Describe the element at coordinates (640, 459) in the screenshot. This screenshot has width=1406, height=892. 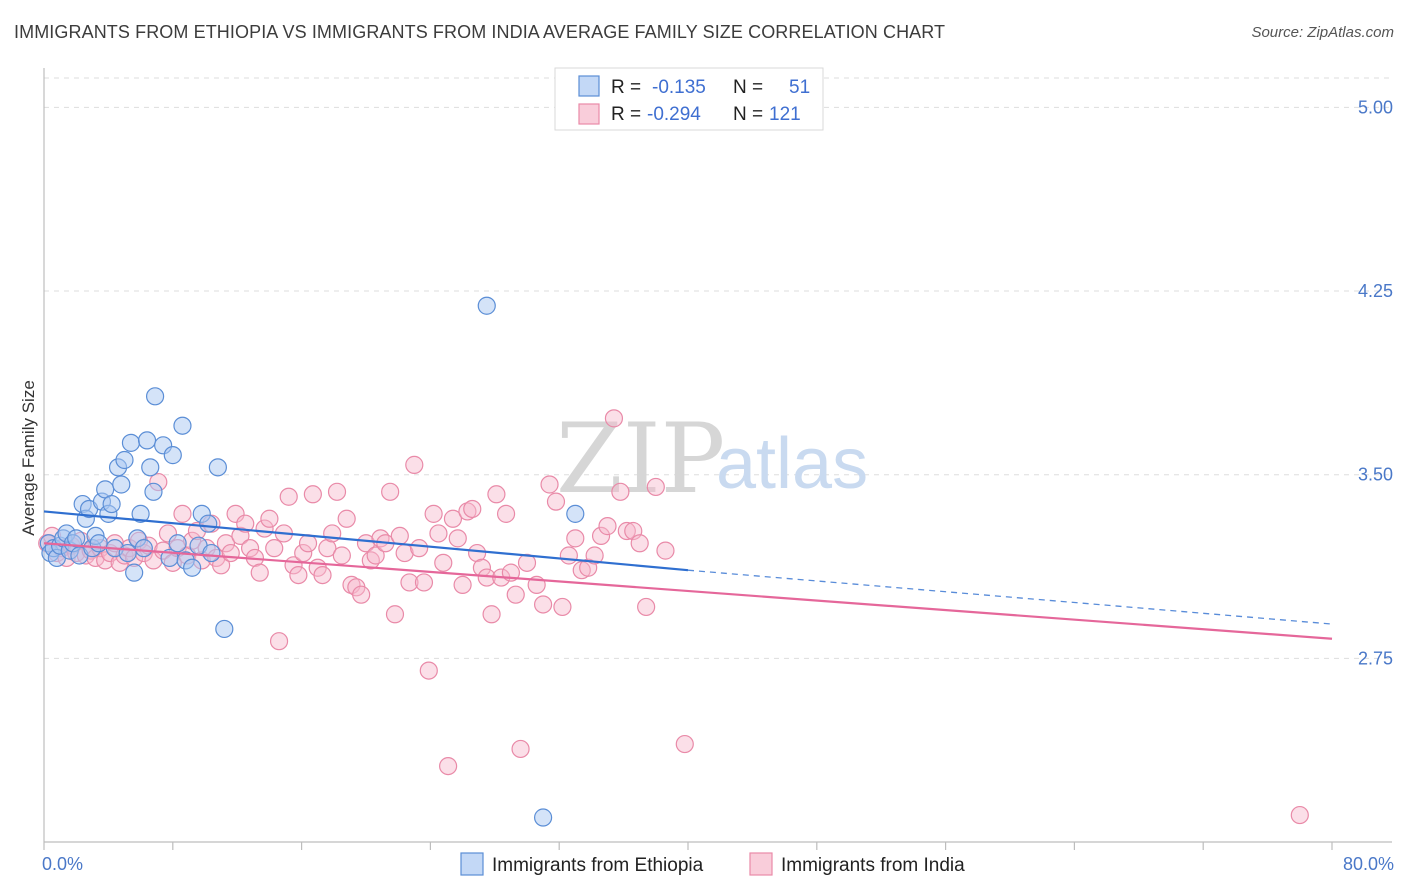
I see `watermark-zip: ZIP` at that location.